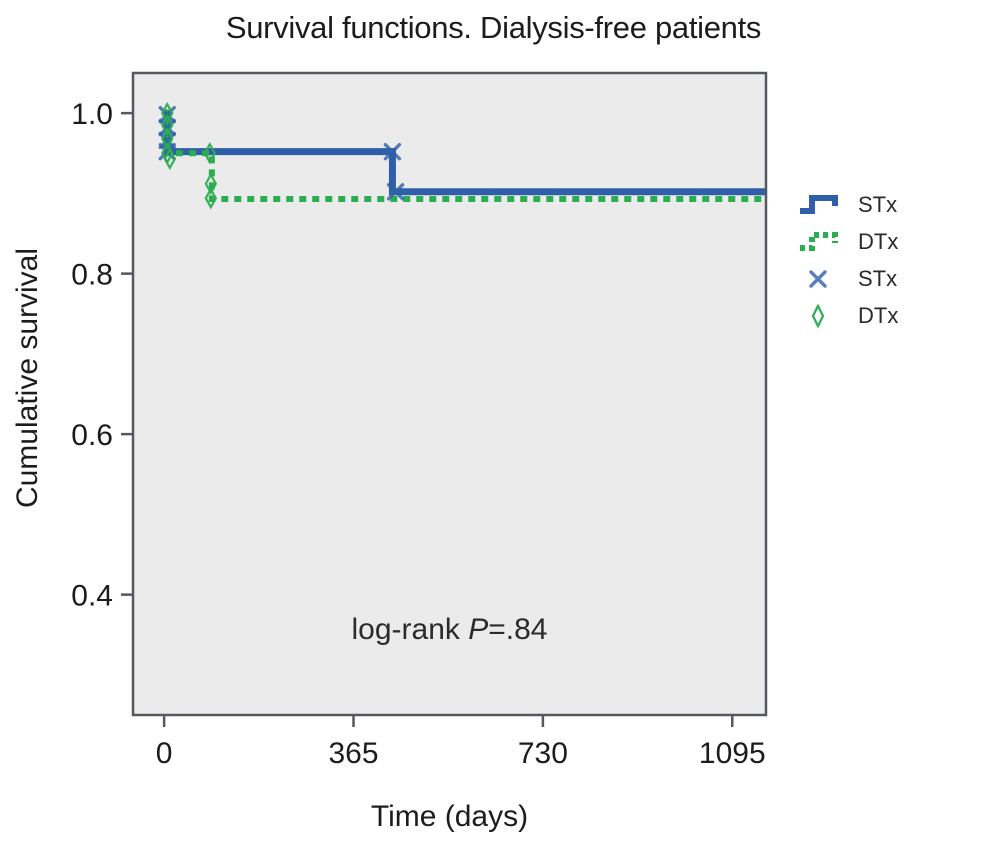 The height and width of the screenshot is (842, 987). I want to click on y-tick-label: 0.8, so click(92, 275).